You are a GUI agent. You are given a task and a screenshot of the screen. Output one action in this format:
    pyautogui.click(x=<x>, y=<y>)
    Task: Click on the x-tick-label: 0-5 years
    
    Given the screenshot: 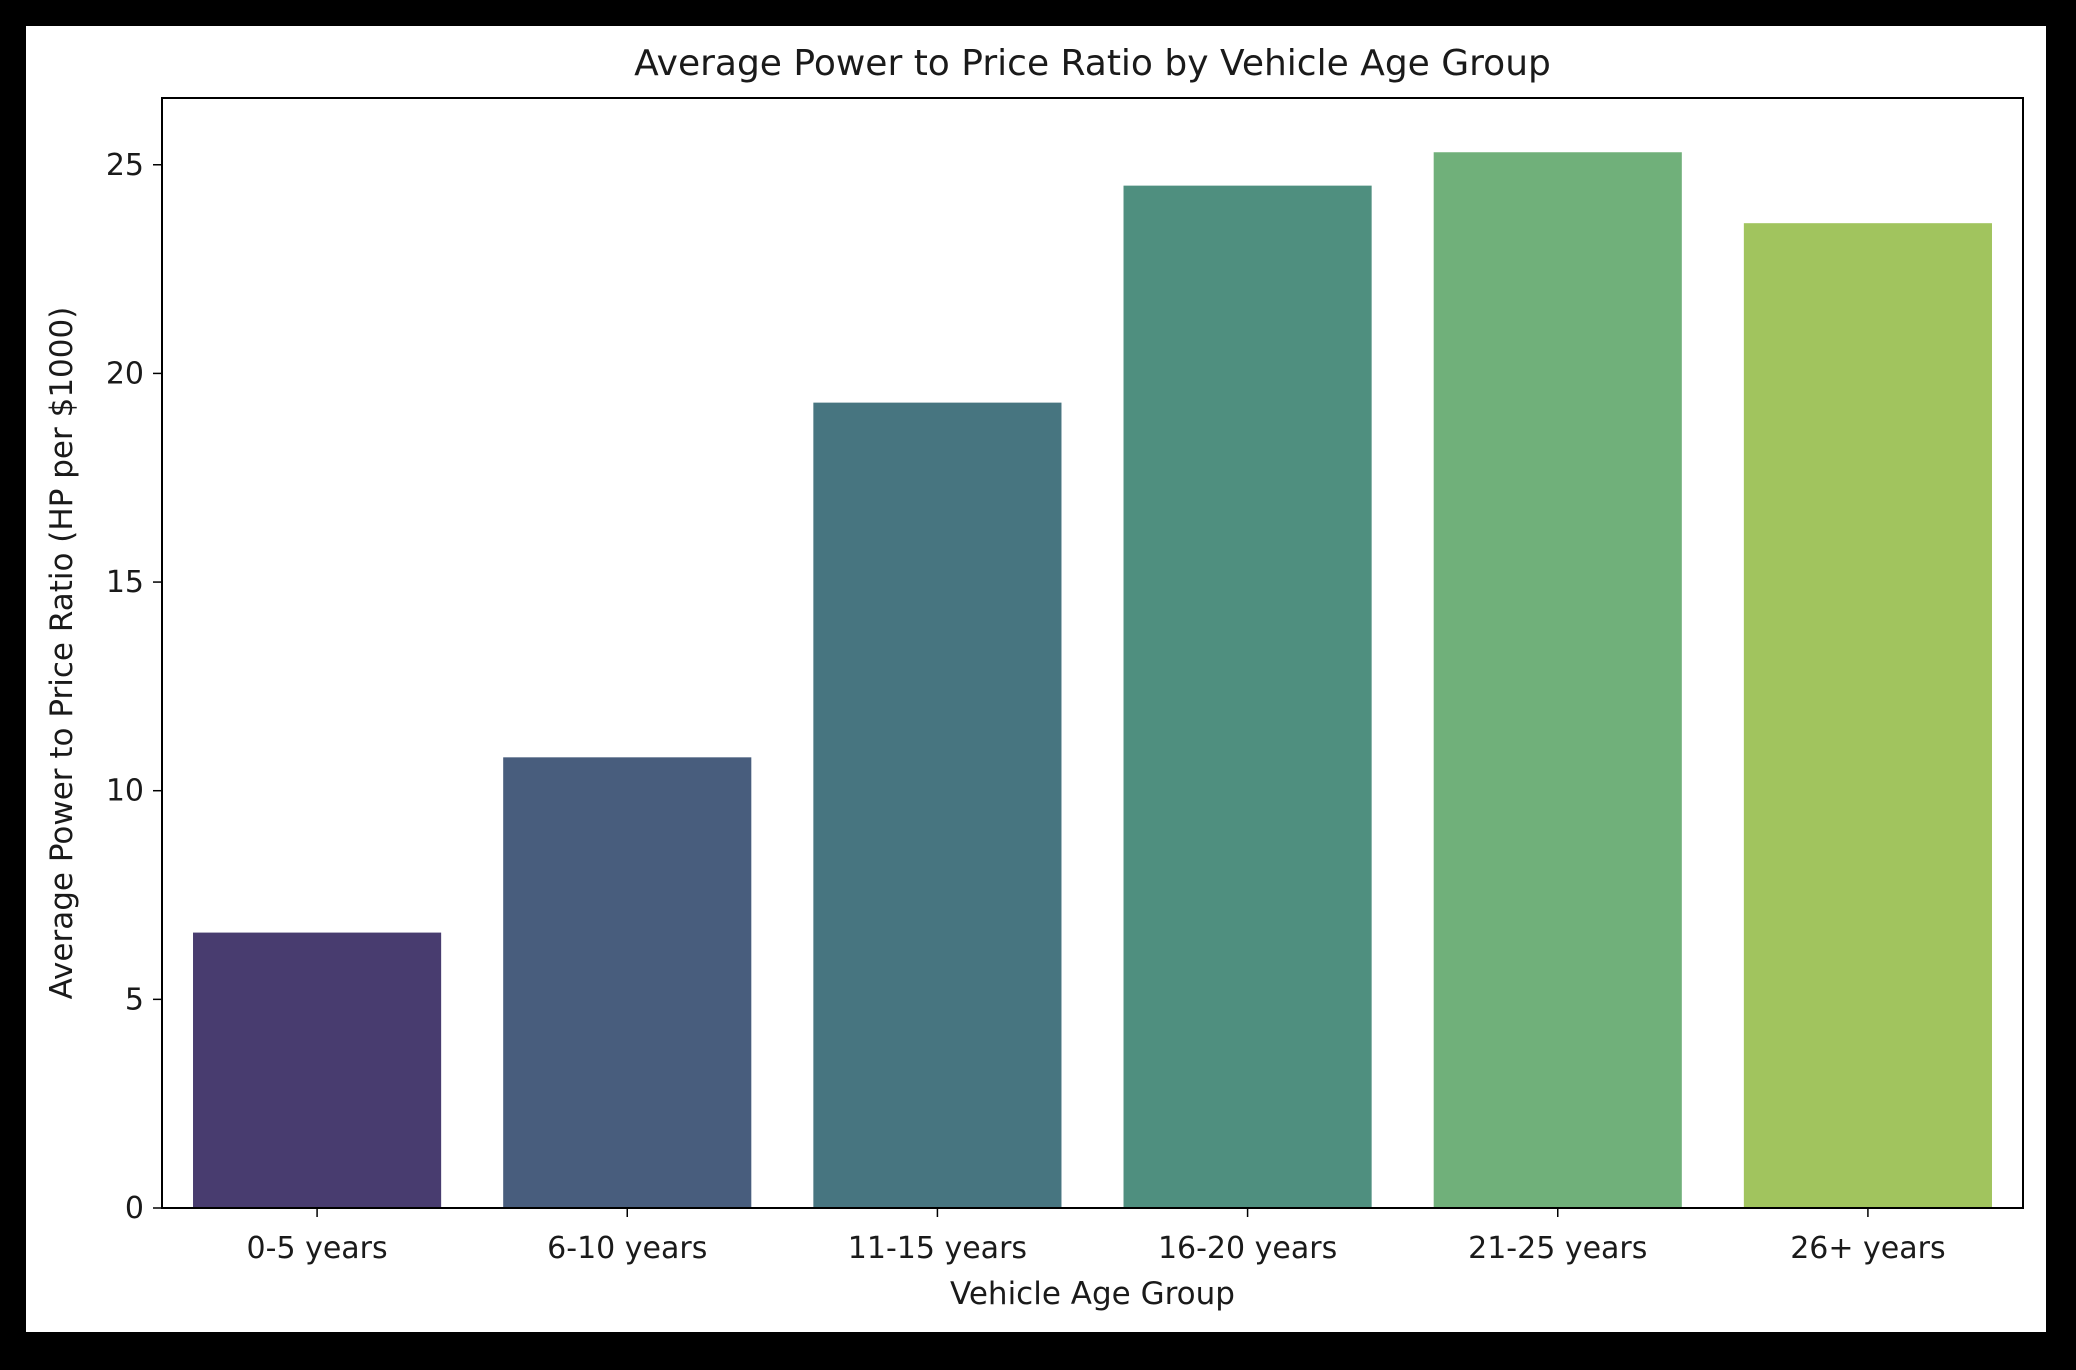 What is the action you would take?
    pyautogui.click(x=317, y=1248)
    